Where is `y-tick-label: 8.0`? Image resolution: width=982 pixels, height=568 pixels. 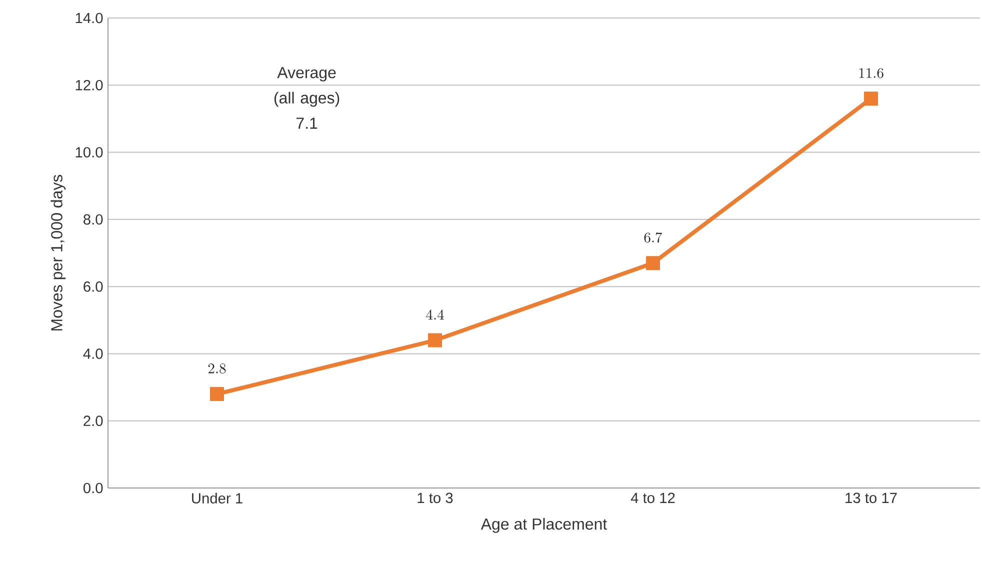
y-tick-label: 8.0 is located at coordinates (93, 219).